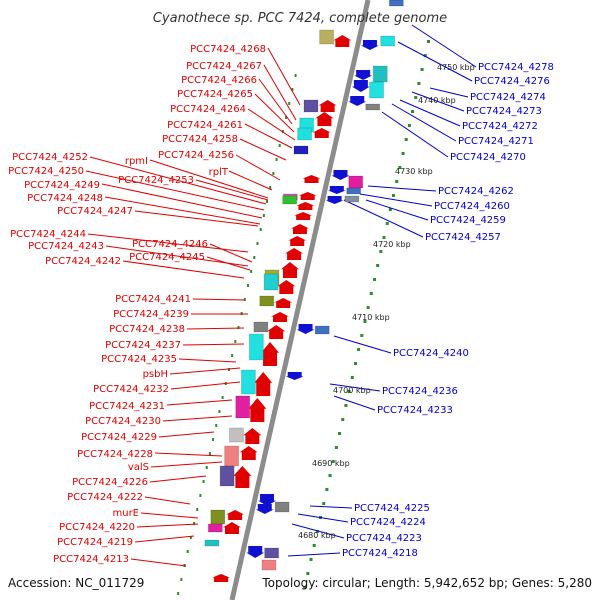 The image size is (600, 600). Describe the element at coordinates (224, 66) in the screenshot. I see `gene-label: PCC7424_4267` at that location.